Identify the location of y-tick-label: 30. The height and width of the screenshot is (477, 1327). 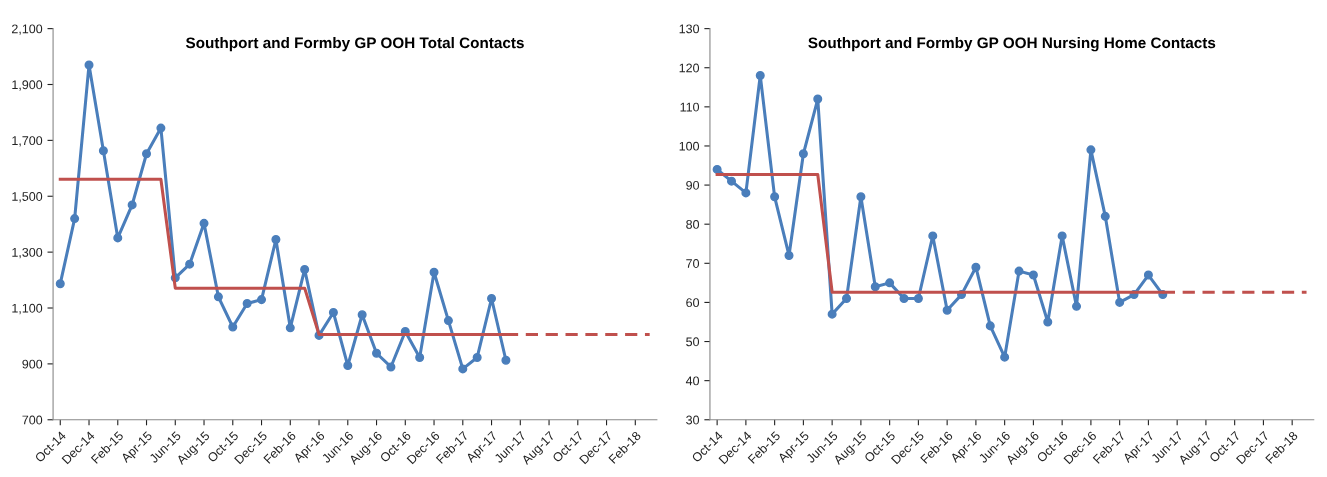
(693, 420).